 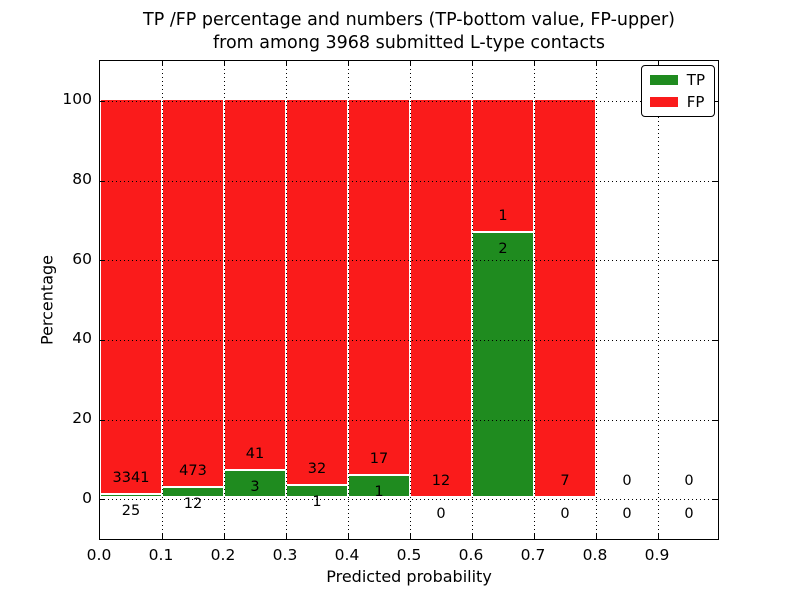 What do you see at coordinates (82, 418) in the screenshot?
I see `y-tick-label: 20` at bounding box center [82, 418].